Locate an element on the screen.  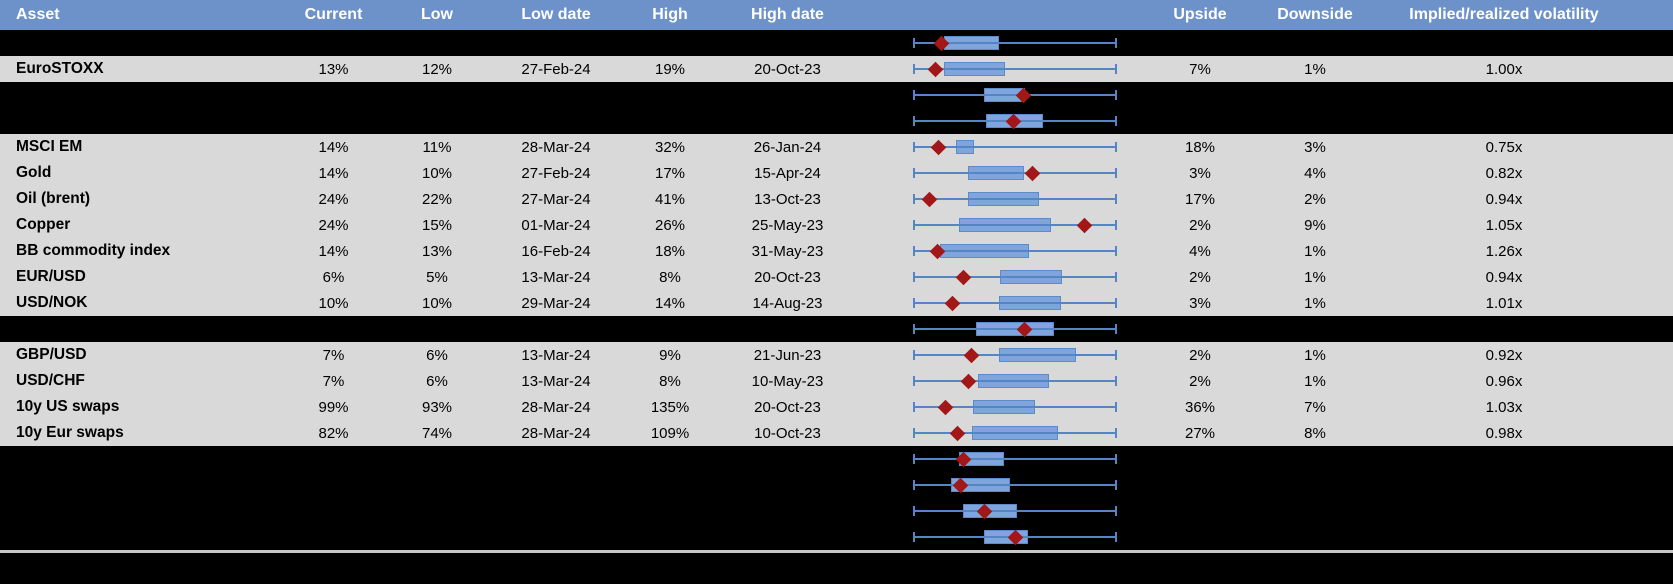
upside-cell: 4% is located at coordinates (1200, 251).